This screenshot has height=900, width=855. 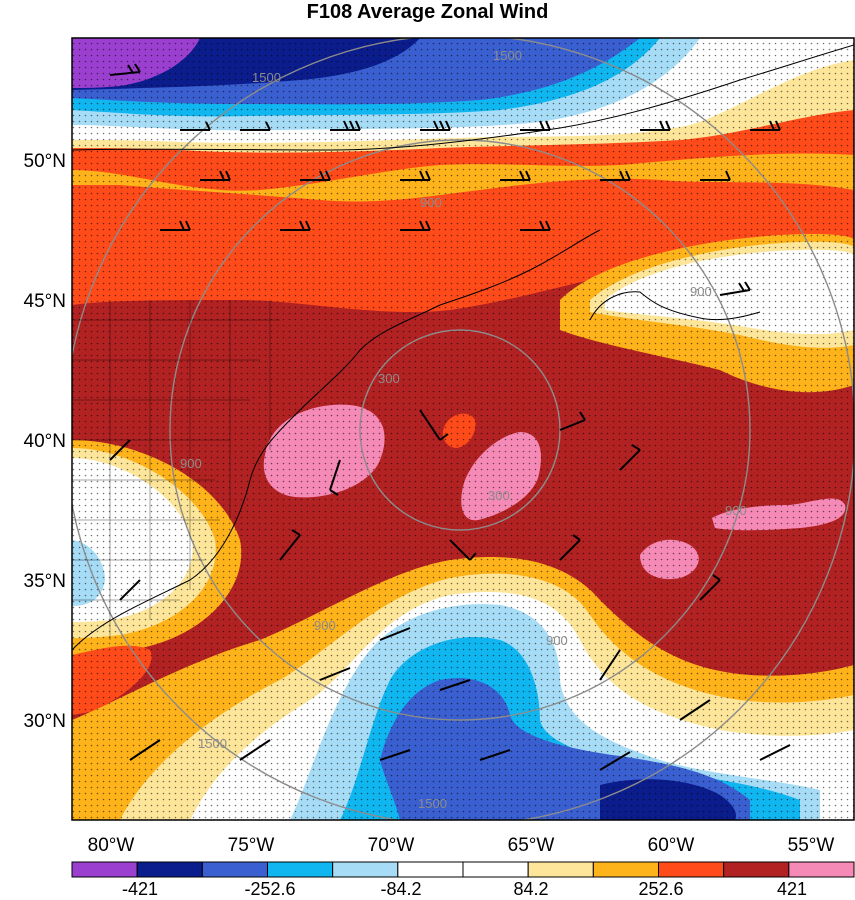 What do you see at coordinates (44, 301) in the screenshot?
I see `lat-label-45n: 45°N` at bounding box center [44, 301].